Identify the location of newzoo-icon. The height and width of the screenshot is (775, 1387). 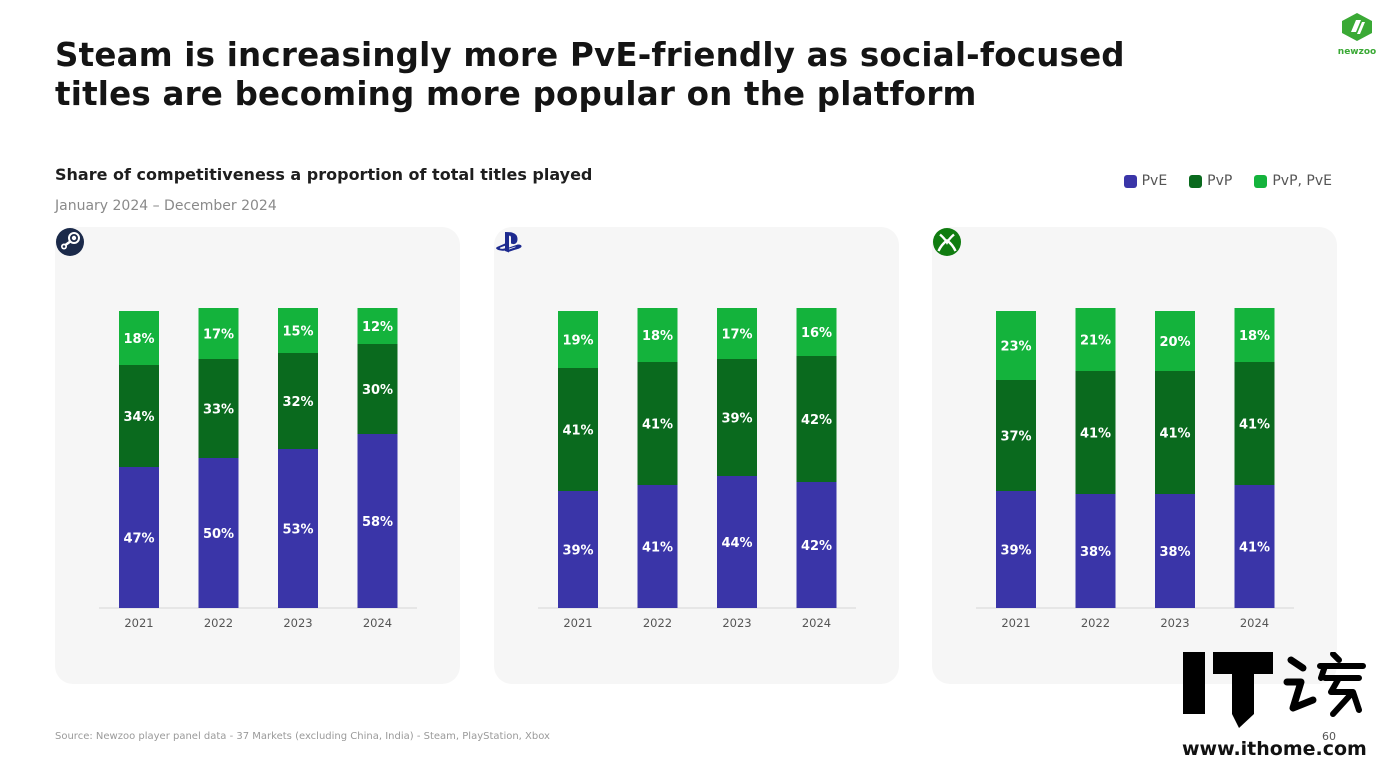
(1357, 27).